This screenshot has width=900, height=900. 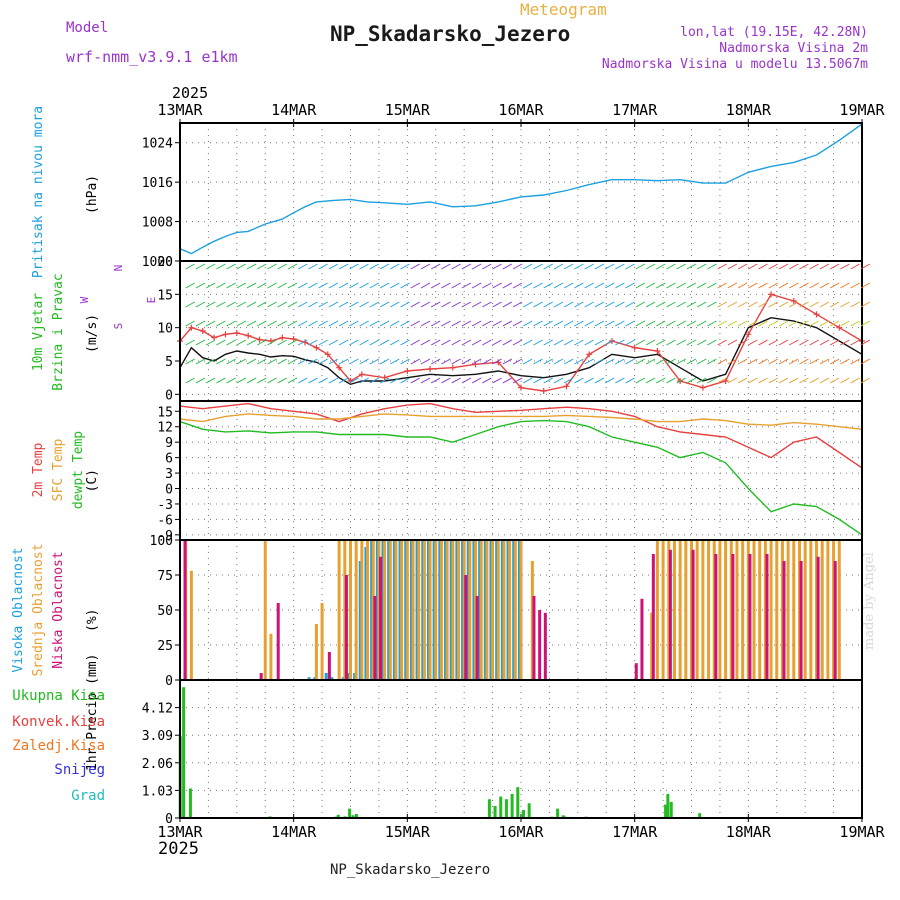 What do you see at coordinates (38, 469) in the screenshot?
I see `ylabel-temp2m: 2m Temp` at bounding box center [38, 469].